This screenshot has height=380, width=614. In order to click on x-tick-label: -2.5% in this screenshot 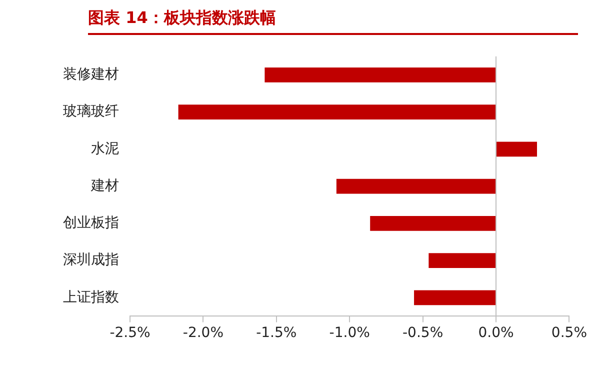, I will do `click(130, 333)`.